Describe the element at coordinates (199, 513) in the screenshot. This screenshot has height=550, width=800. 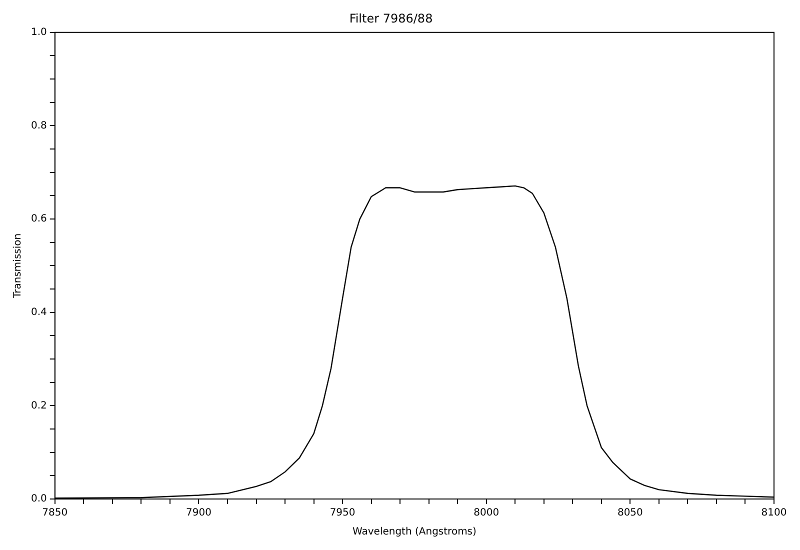
I see `x-tick-label: 7900` at that location.